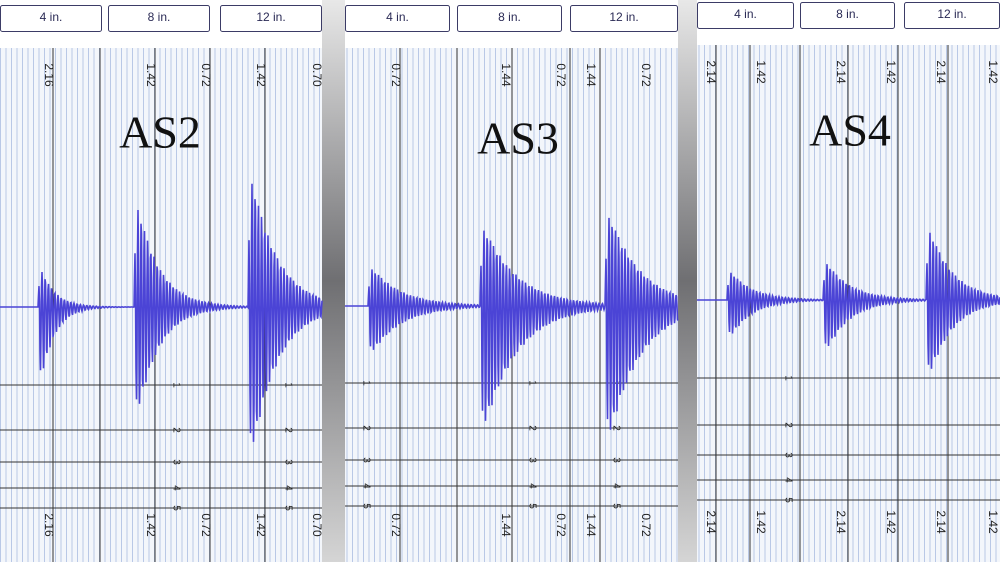 This screenshot has height=562, width=1000. What do you see at coordinates (518, 138) in the screenshot?
I see `panel-title: AS3` at bounding box center [518, 138].